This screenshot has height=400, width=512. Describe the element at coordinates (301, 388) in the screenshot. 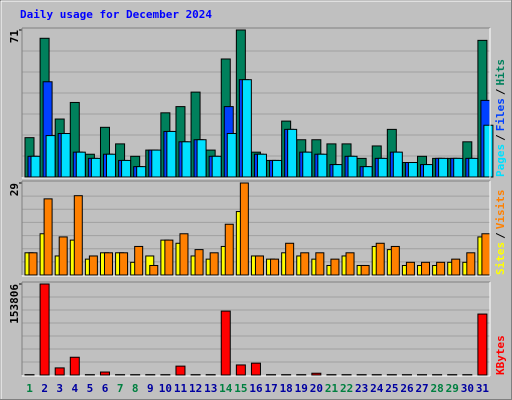

I see `x-tick-label: 19` at that location.